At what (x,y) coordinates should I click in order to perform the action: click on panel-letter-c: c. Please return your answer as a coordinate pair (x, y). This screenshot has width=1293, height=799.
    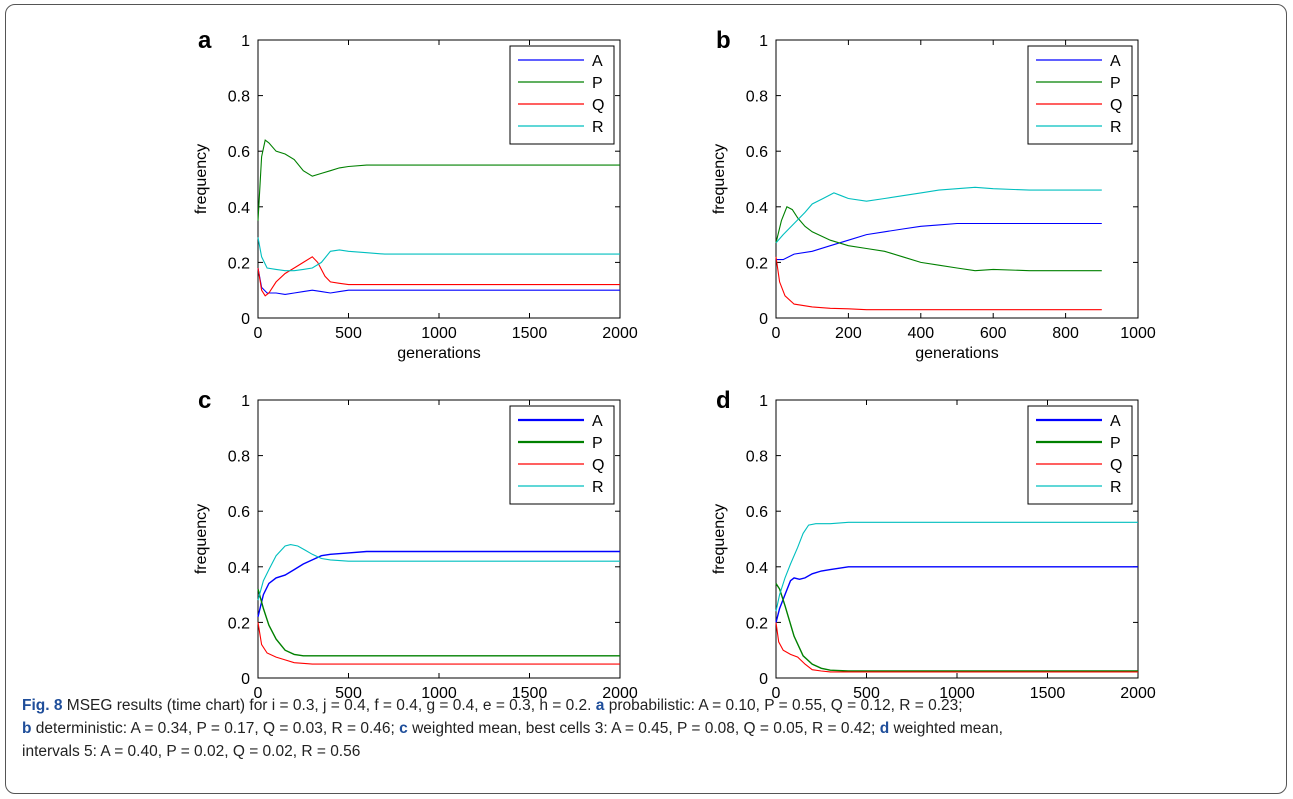
    Looking at the image, I should click on (204, 400).